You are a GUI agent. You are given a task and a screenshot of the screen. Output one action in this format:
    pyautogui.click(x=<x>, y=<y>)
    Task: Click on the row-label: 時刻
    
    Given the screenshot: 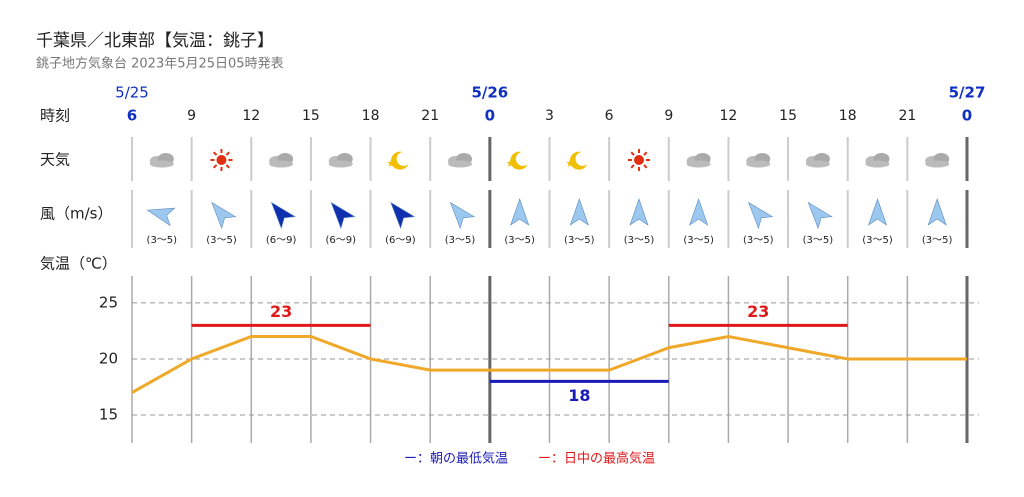 What is the action you would take?
    pyautogui.click(x=55, y=116)
    